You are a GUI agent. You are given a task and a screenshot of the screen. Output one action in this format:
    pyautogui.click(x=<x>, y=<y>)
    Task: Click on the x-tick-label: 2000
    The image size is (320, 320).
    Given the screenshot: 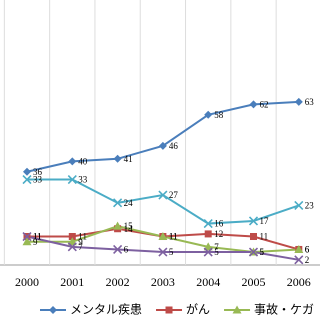 What is the action you would take?
    pyautogui.click(x=27, y=282)
    